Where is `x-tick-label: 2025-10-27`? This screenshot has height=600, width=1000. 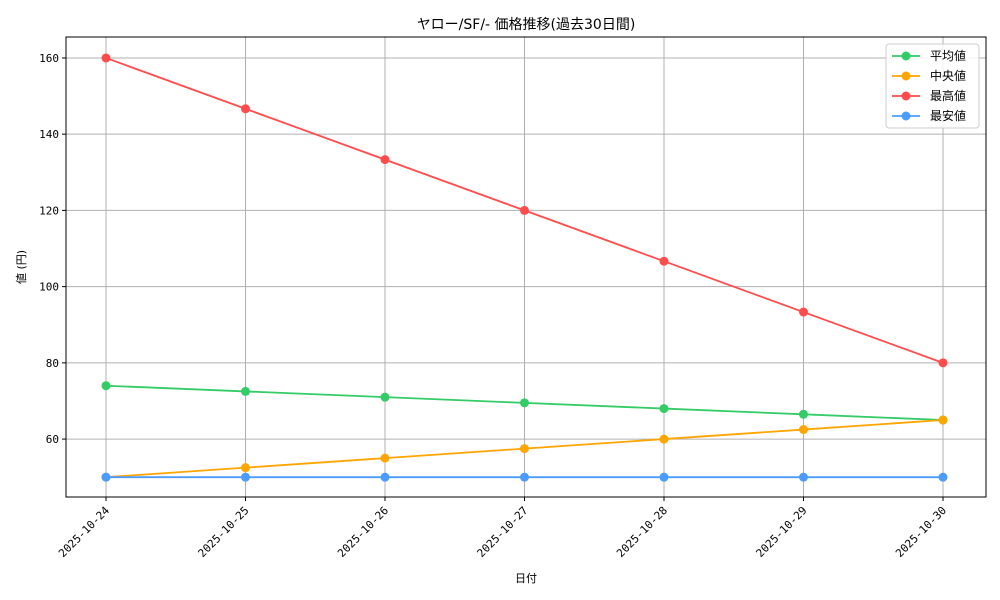 x-tick-label: 2025-10-27 is located at coordinates (503, 532).